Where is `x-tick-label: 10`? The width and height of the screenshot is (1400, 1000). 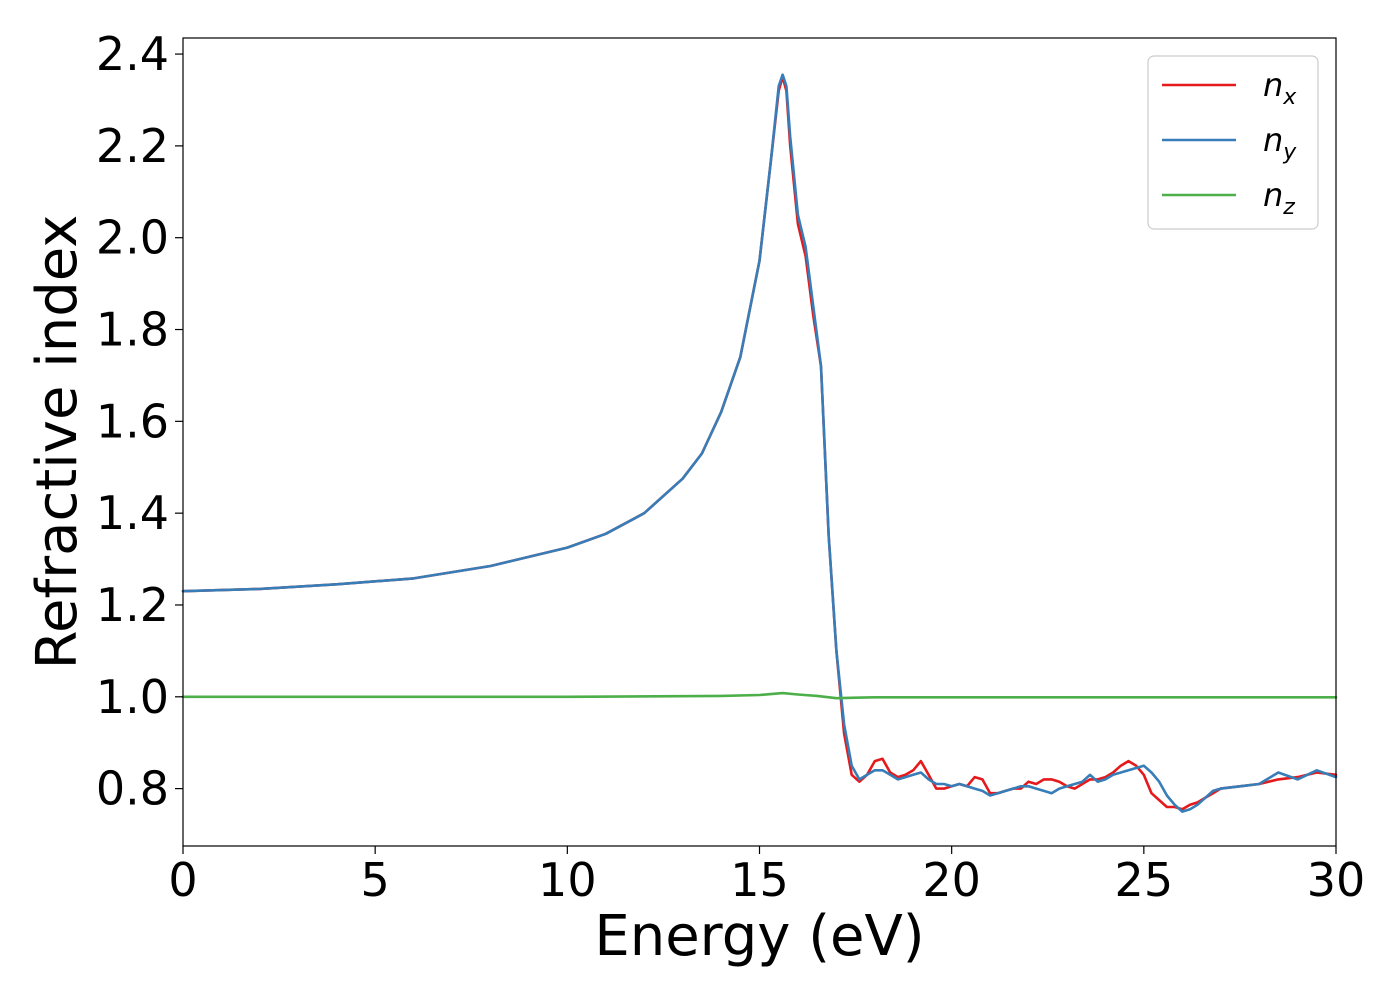
x-tick-label: 10 is located at coordinates (567, 880).